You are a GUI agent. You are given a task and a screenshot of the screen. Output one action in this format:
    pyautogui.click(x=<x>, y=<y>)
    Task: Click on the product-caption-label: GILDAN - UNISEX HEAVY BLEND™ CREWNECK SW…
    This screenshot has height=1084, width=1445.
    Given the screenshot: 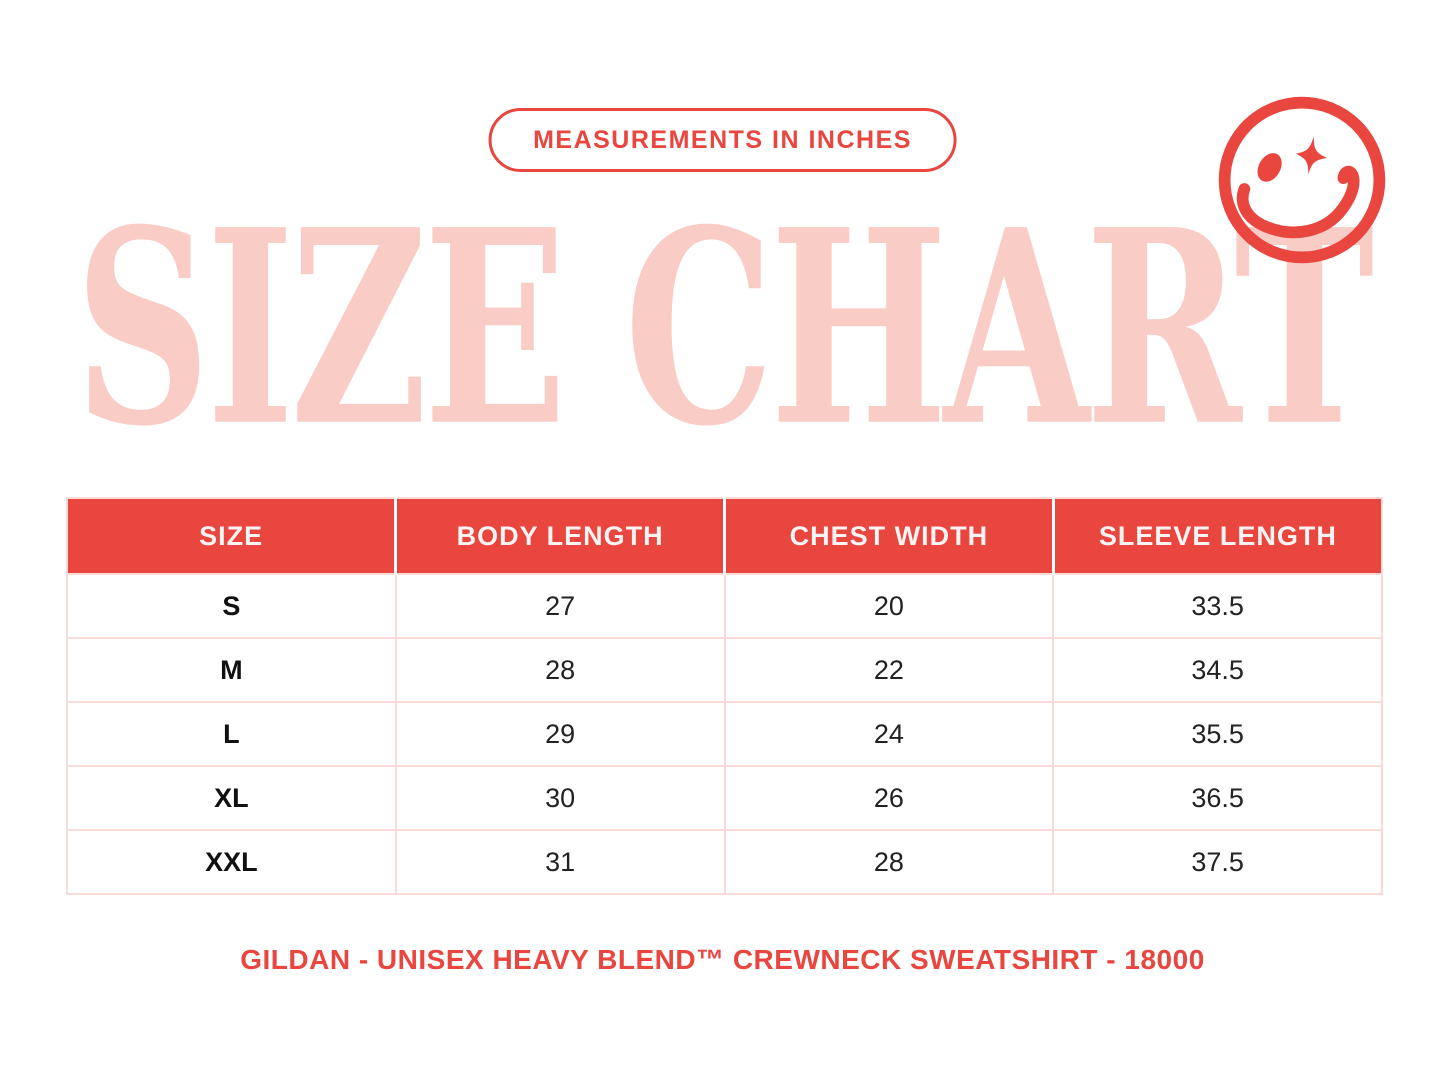 What is the action you would take?
    pyautogui.click(x=722, y=959)
    